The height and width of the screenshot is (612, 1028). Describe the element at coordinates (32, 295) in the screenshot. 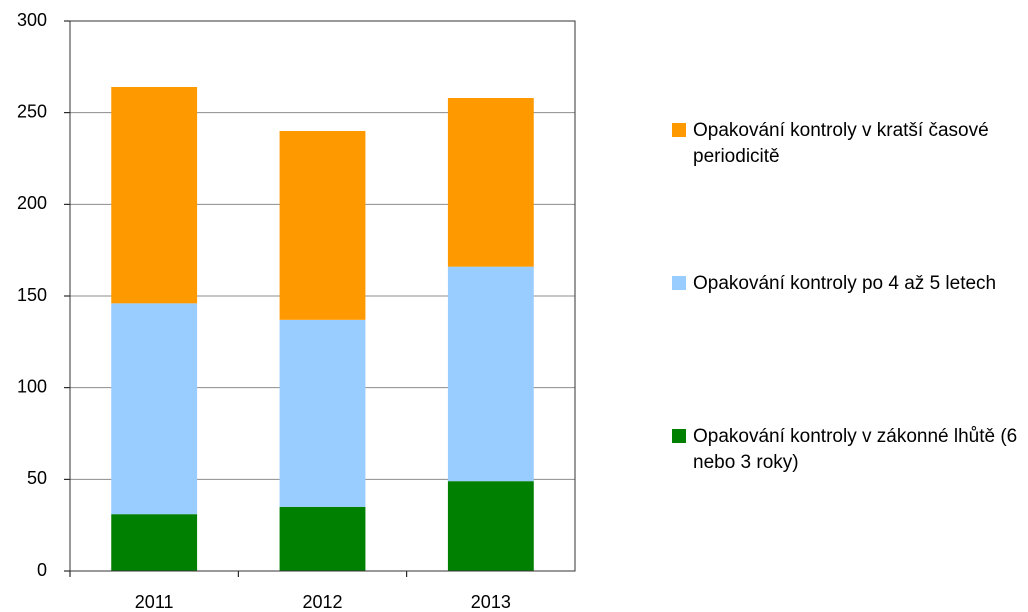

I see `y-tick-label: 150` at that location.